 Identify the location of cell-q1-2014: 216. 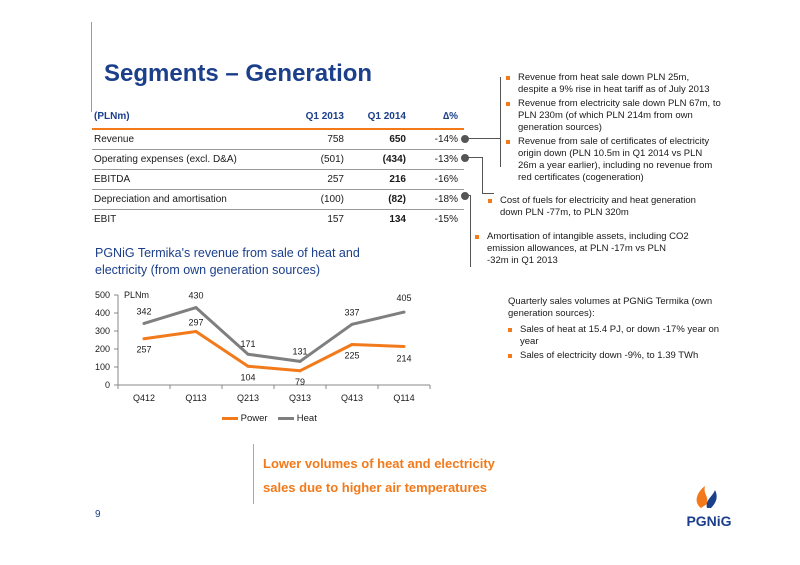
(397, 179).